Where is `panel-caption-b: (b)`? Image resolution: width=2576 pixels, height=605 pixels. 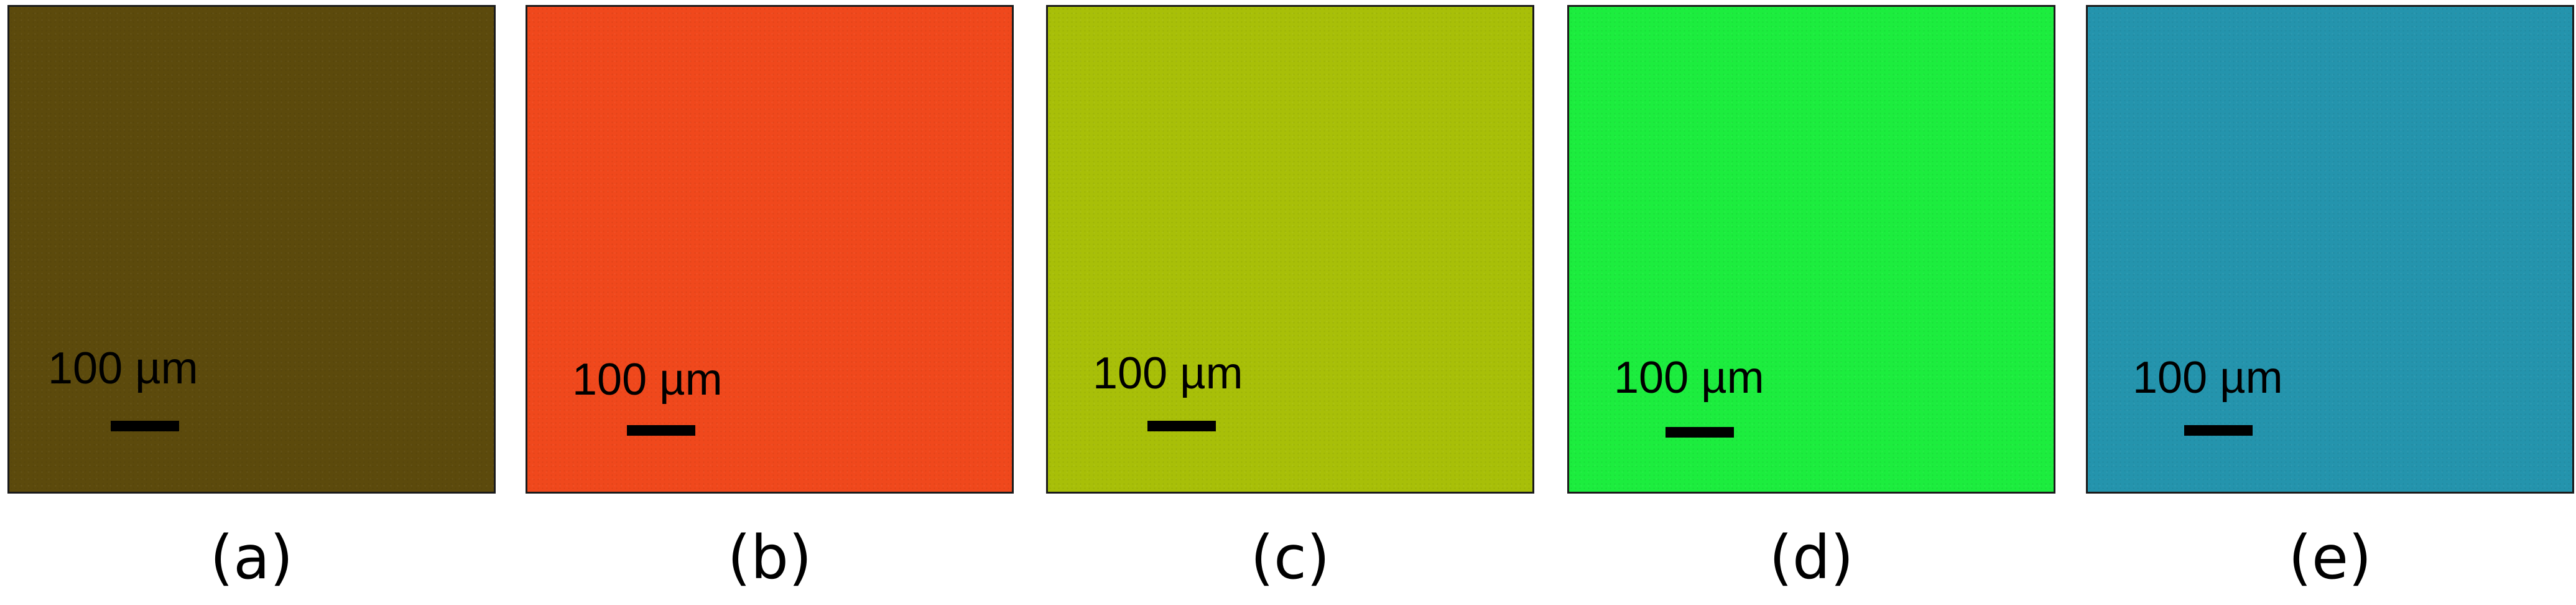
panel-caption-b: (b) is located at coordinates (770, 558).